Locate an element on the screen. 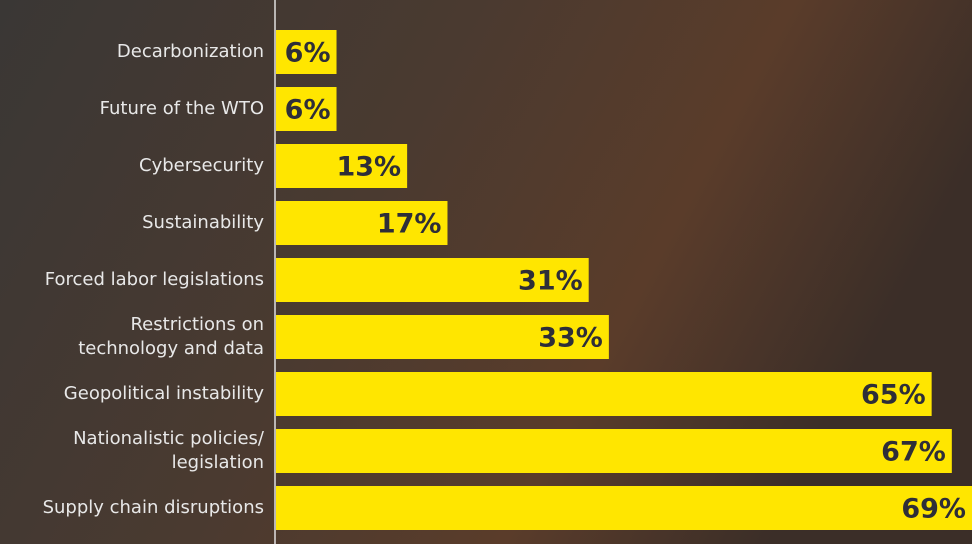 This screenshot has height=544, width=972. category-label: legislation is located at coordinates (218, 462).